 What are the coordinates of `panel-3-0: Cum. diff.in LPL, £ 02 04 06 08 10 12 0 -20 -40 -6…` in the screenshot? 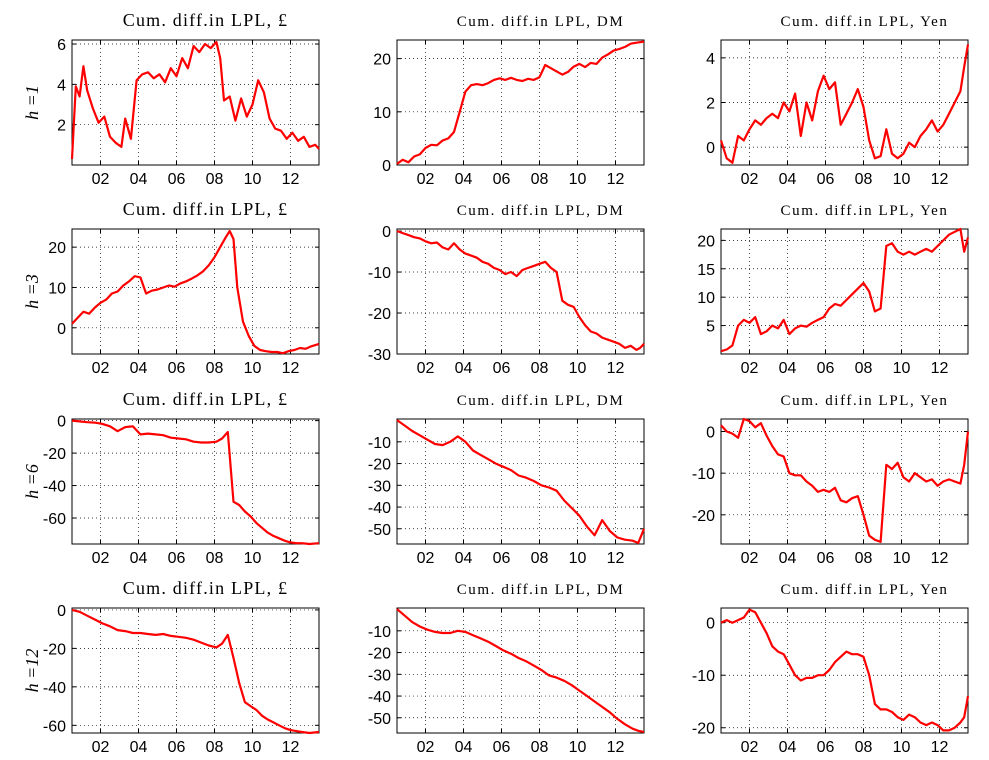 It's located at (181, 667).